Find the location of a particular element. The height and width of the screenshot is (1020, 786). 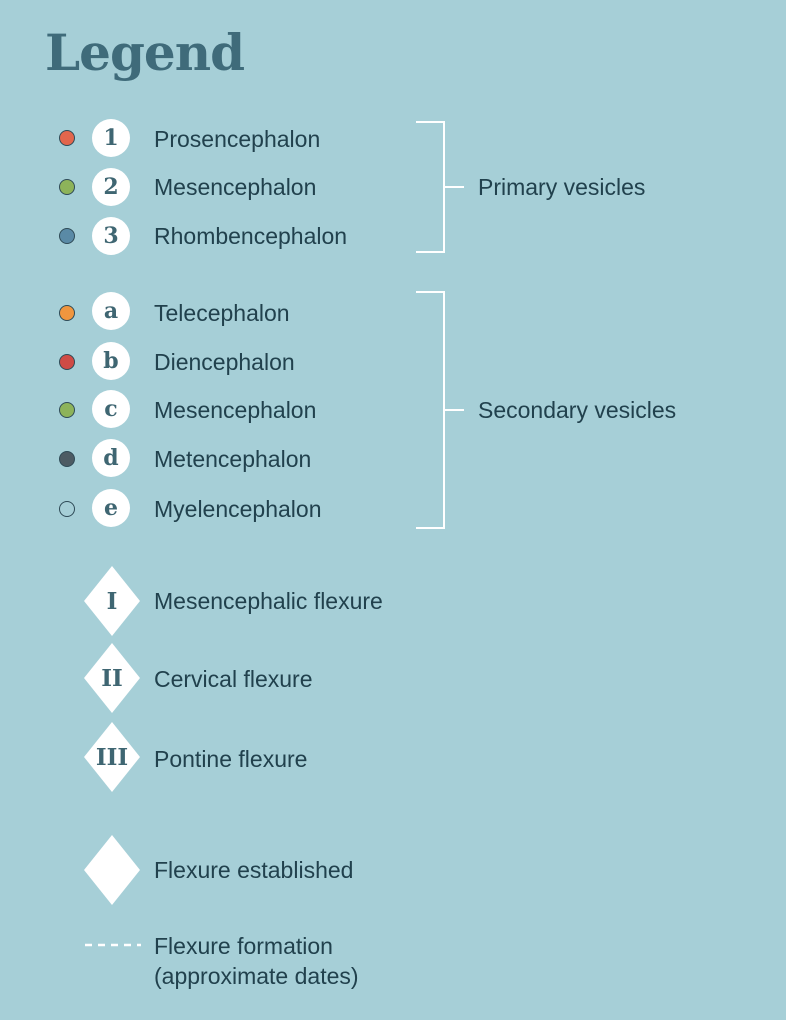

established-diamond-icon is located at coordinates (112, 870).